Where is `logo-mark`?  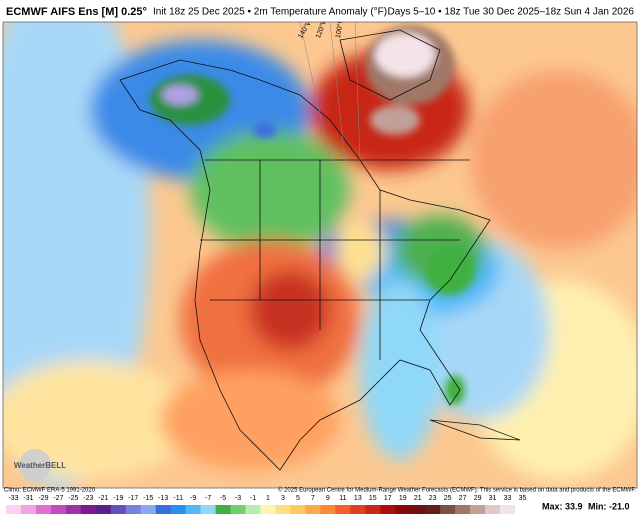
logo-mark is located at coordinates (35, 465).